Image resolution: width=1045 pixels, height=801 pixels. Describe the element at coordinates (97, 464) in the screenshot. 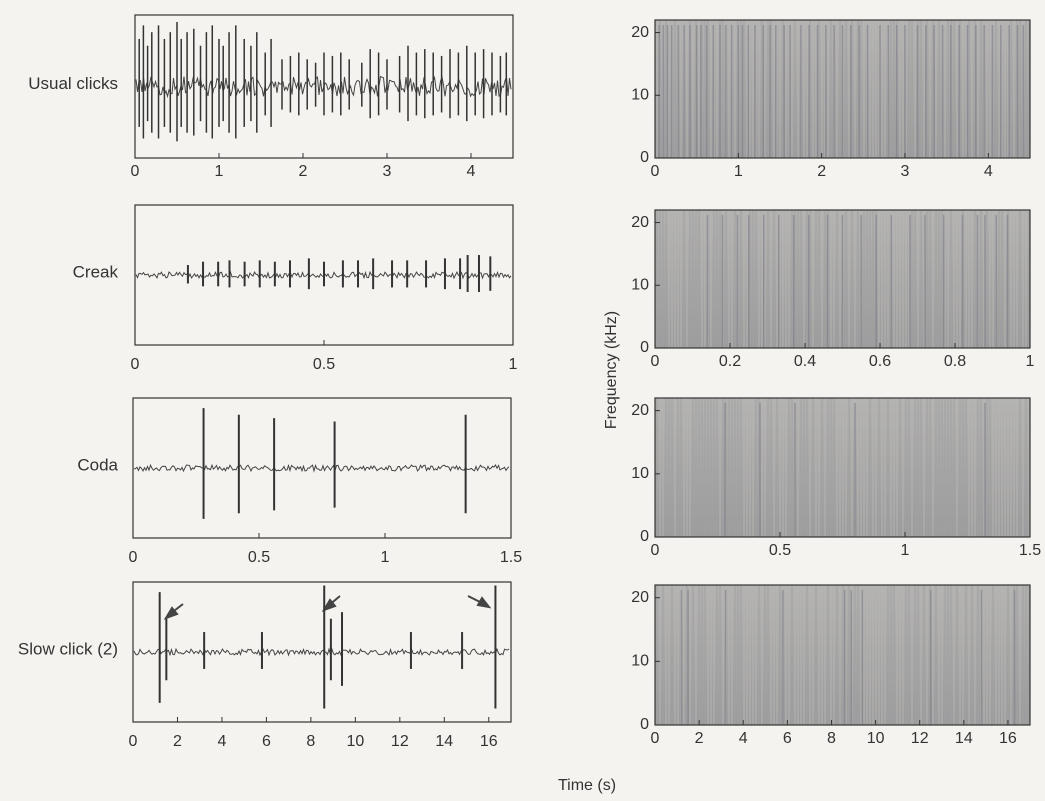

I see `row-label: Coda` at that location.